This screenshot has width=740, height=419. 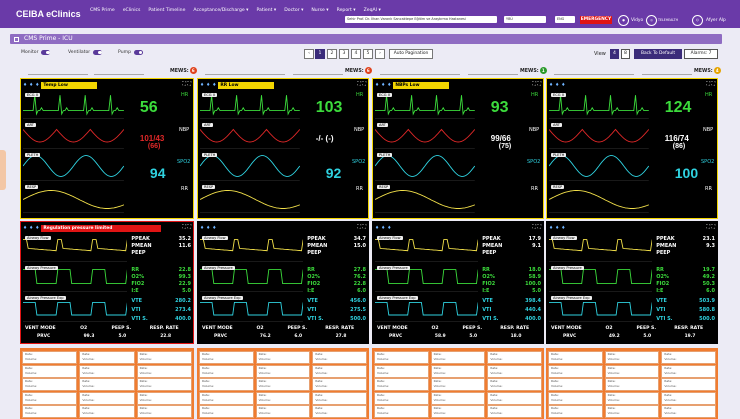 I want to click on emergency-button: EMERGENCY, so click(x=596, y=20).